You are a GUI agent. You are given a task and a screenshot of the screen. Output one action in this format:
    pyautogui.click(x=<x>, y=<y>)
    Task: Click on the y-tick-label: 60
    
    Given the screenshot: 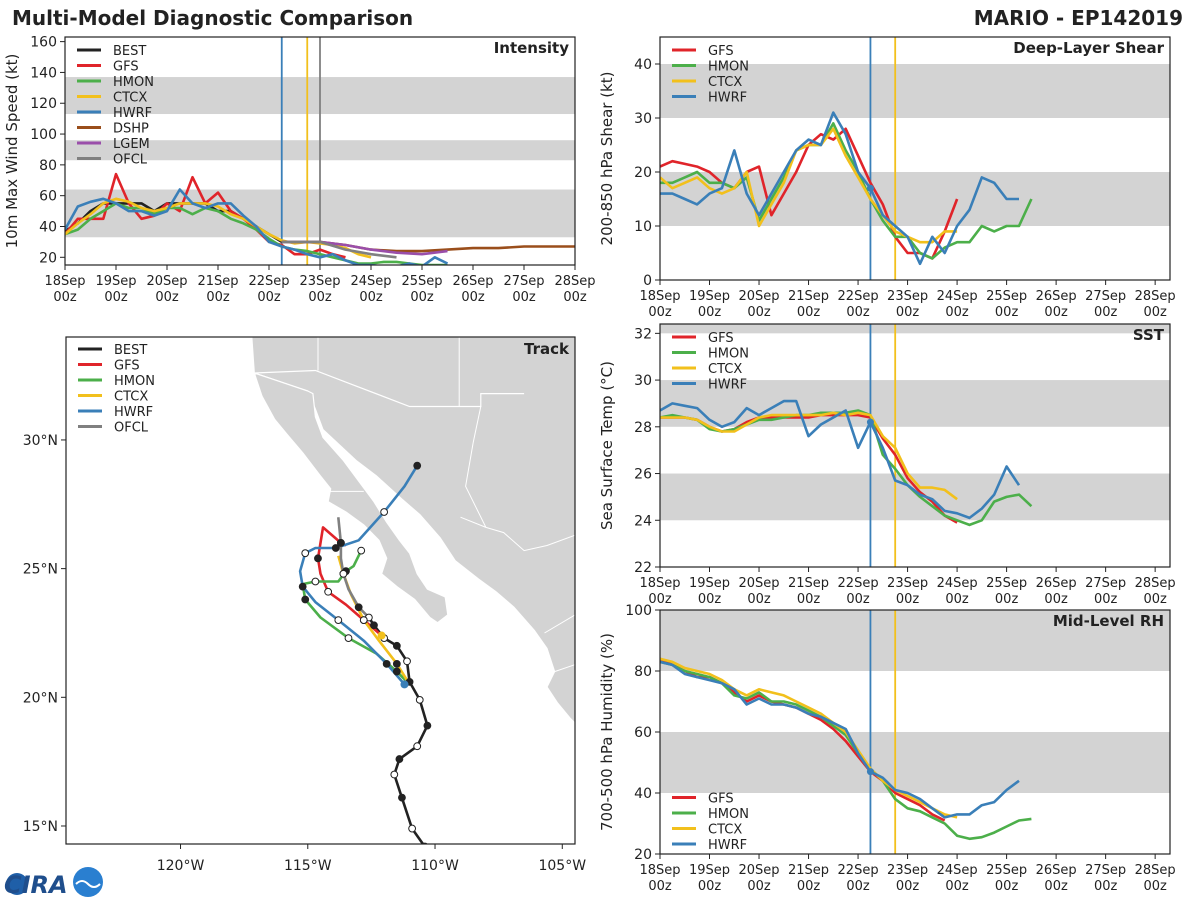 What is the action you would take?
    pyautogui.click(x=48, y=197)
    